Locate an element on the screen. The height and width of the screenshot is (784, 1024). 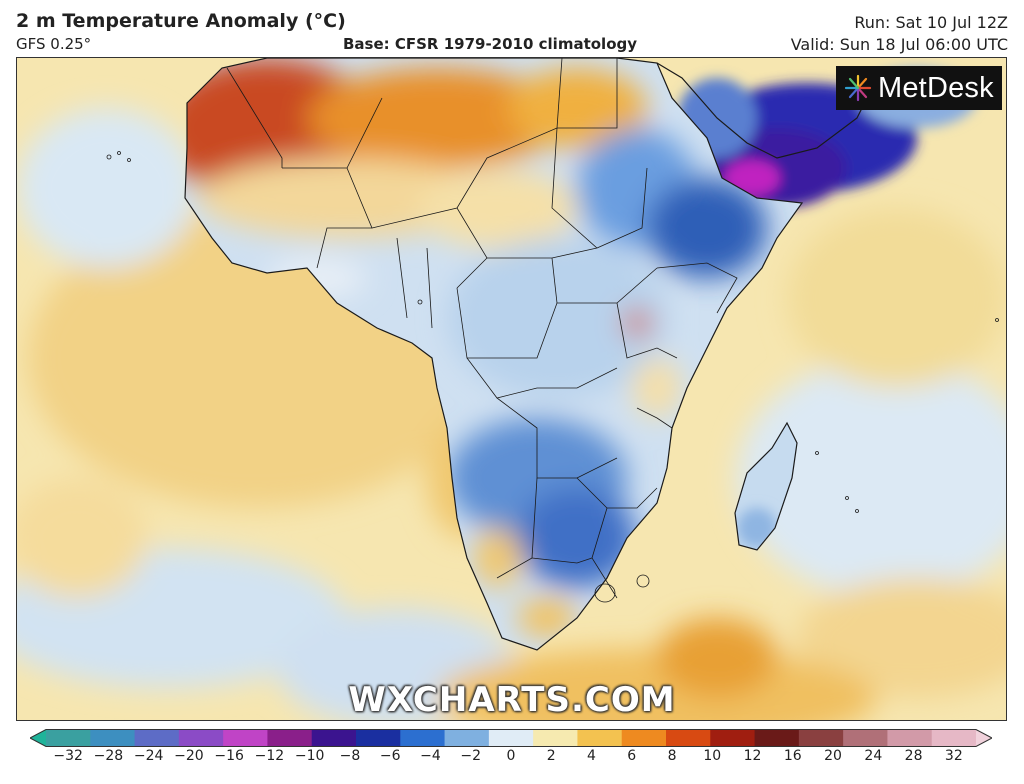
colorbar-tick-label: −4 is located at coordinates (430, 756).